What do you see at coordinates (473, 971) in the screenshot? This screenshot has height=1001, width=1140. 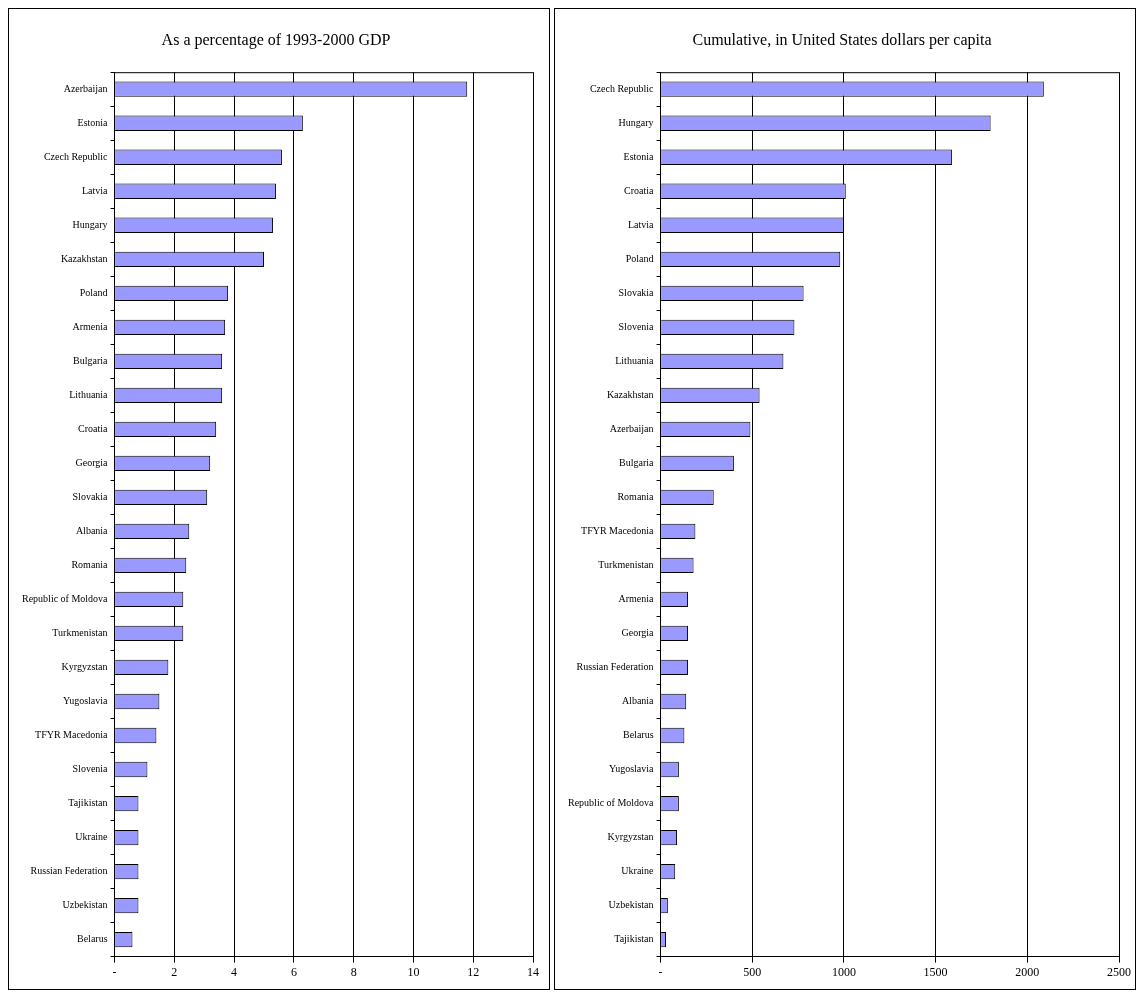 I see `x-tick-label: 12` at bounding box center [473, 971].